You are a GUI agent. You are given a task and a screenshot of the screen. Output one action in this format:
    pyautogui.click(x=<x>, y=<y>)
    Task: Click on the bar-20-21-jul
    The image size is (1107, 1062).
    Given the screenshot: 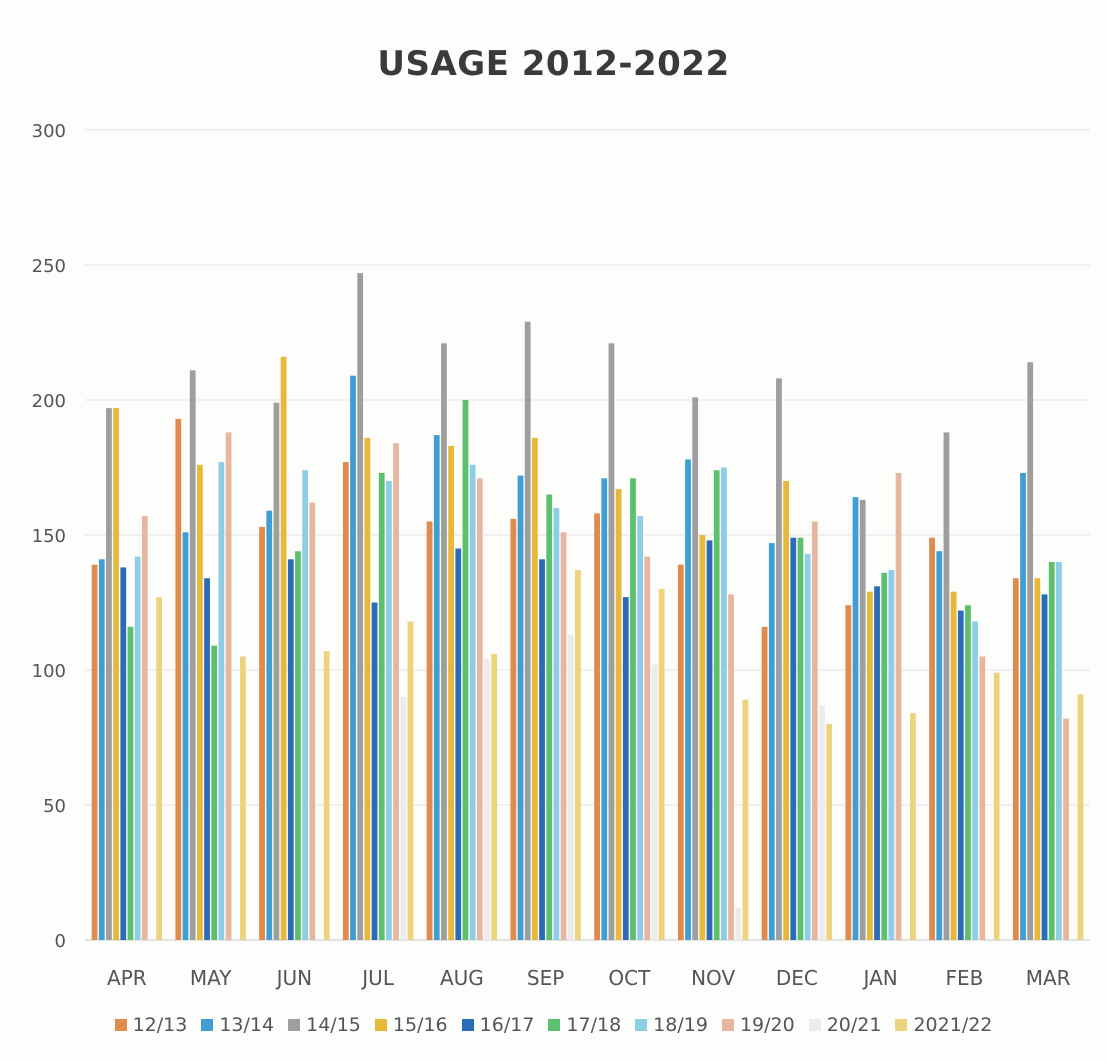 What is the action you would take?
    pyautogui.click(x=403, y=818)
    